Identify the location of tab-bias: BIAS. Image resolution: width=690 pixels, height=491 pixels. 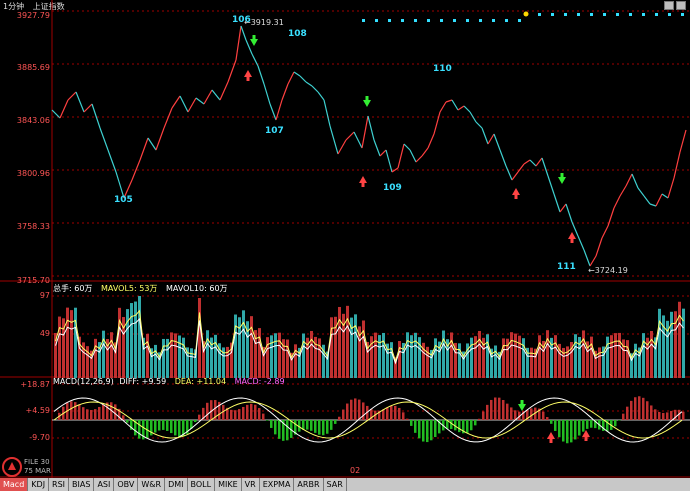
(82, 484).